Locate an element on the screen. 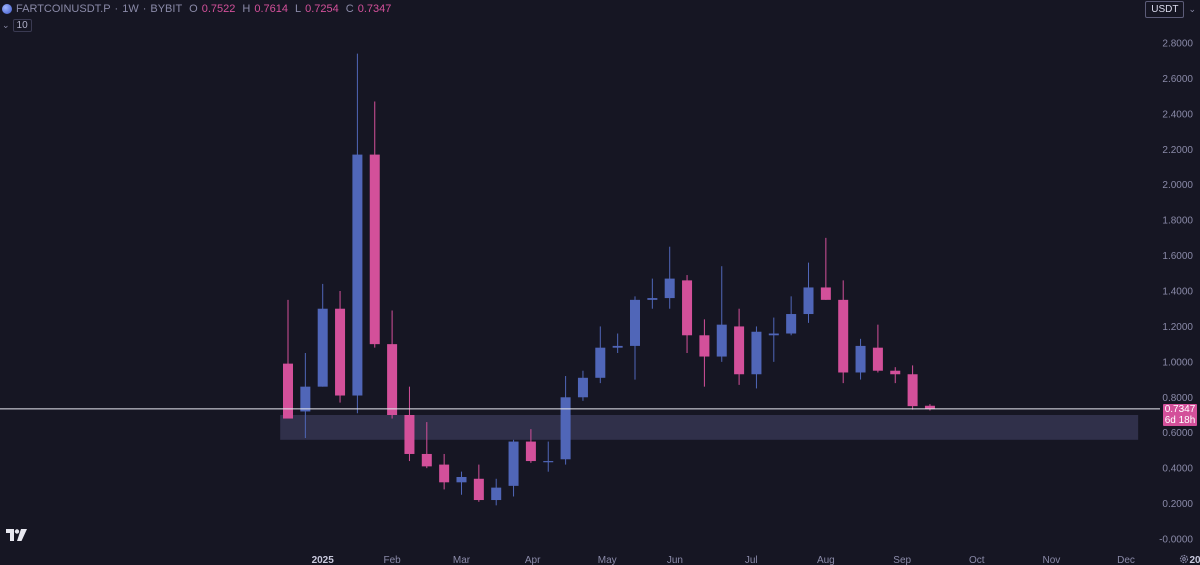 This screenshot has width=1200, height=565. price-tick-label: 2.4000 is located at coordinates (1177, 114).